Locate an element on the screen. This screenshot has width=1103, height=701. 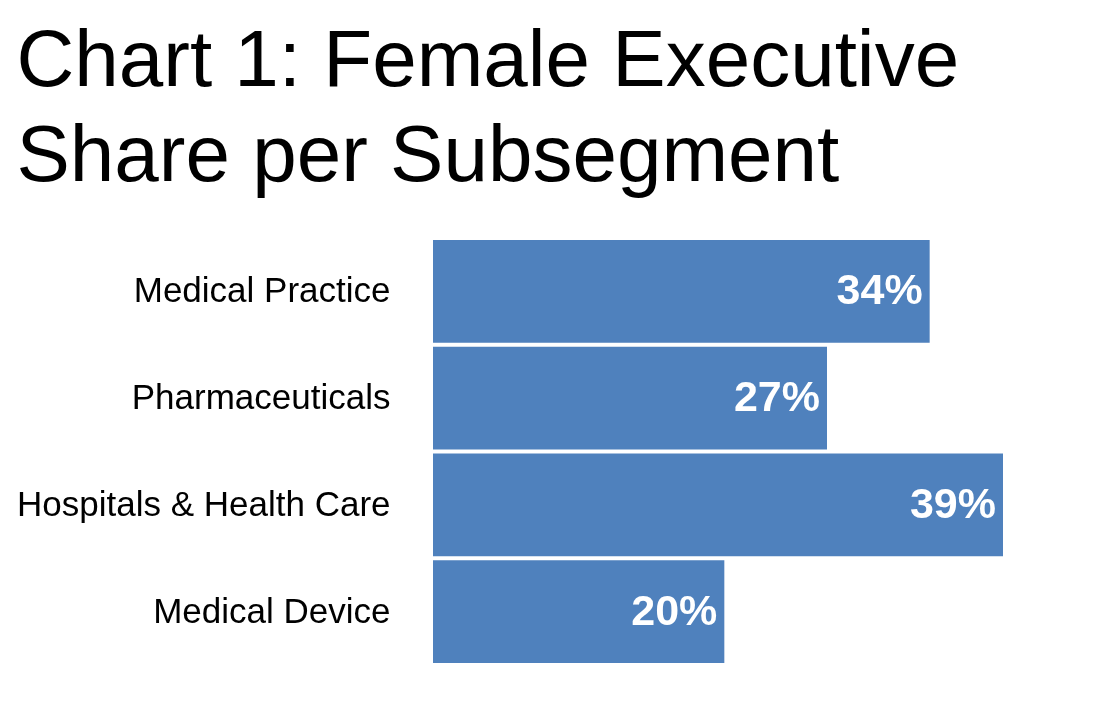
y-tick-label: Medical Device is located at coordinates (272, 610).